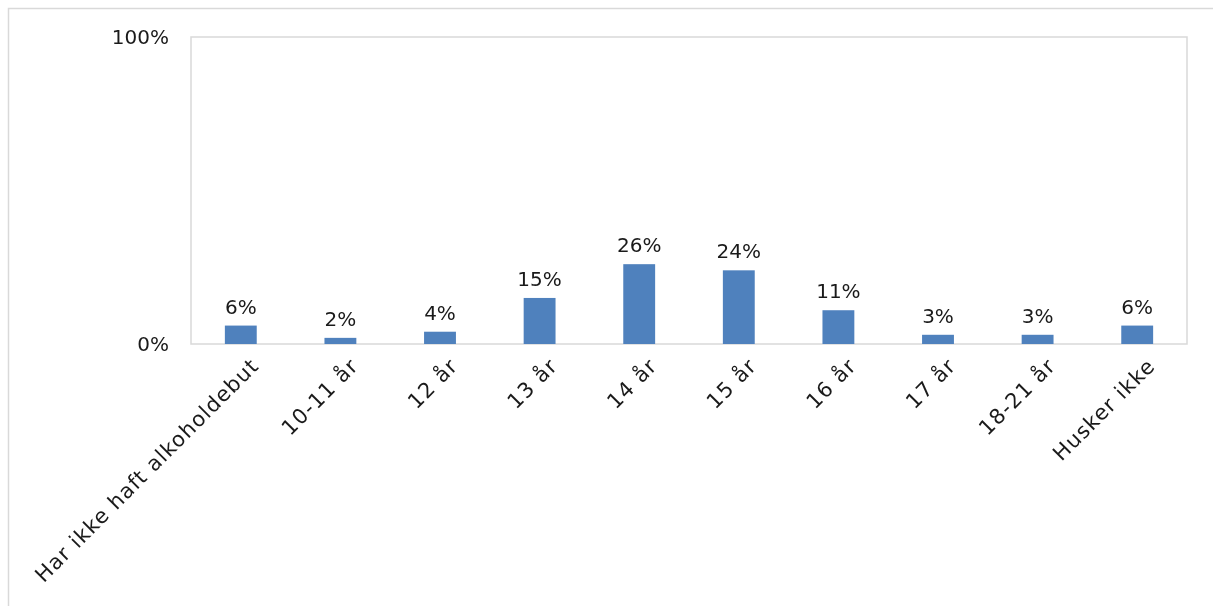 Image resolution: width=1213 pixels, height=606 pixels. Describe the element at coordinates (838, 291) in the screenshot. I see `data-label: 11%` at that location.